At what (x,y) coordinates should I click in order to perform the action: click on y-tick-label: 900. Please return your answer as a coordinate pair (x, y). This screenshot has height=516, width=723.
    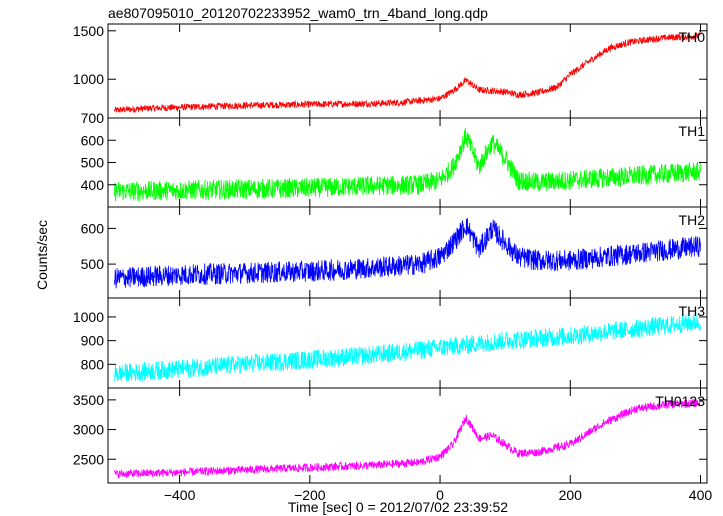
    Looking at the image, I should click on (93, 341).